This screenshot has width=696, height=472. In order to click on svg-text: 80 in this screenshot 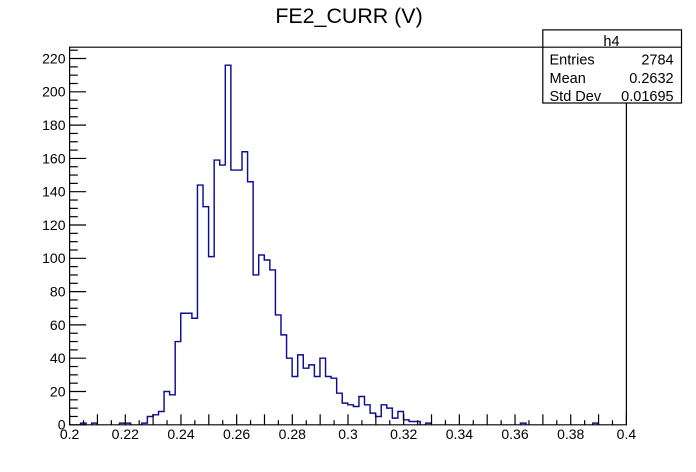, I will do `click(58, 292)`.